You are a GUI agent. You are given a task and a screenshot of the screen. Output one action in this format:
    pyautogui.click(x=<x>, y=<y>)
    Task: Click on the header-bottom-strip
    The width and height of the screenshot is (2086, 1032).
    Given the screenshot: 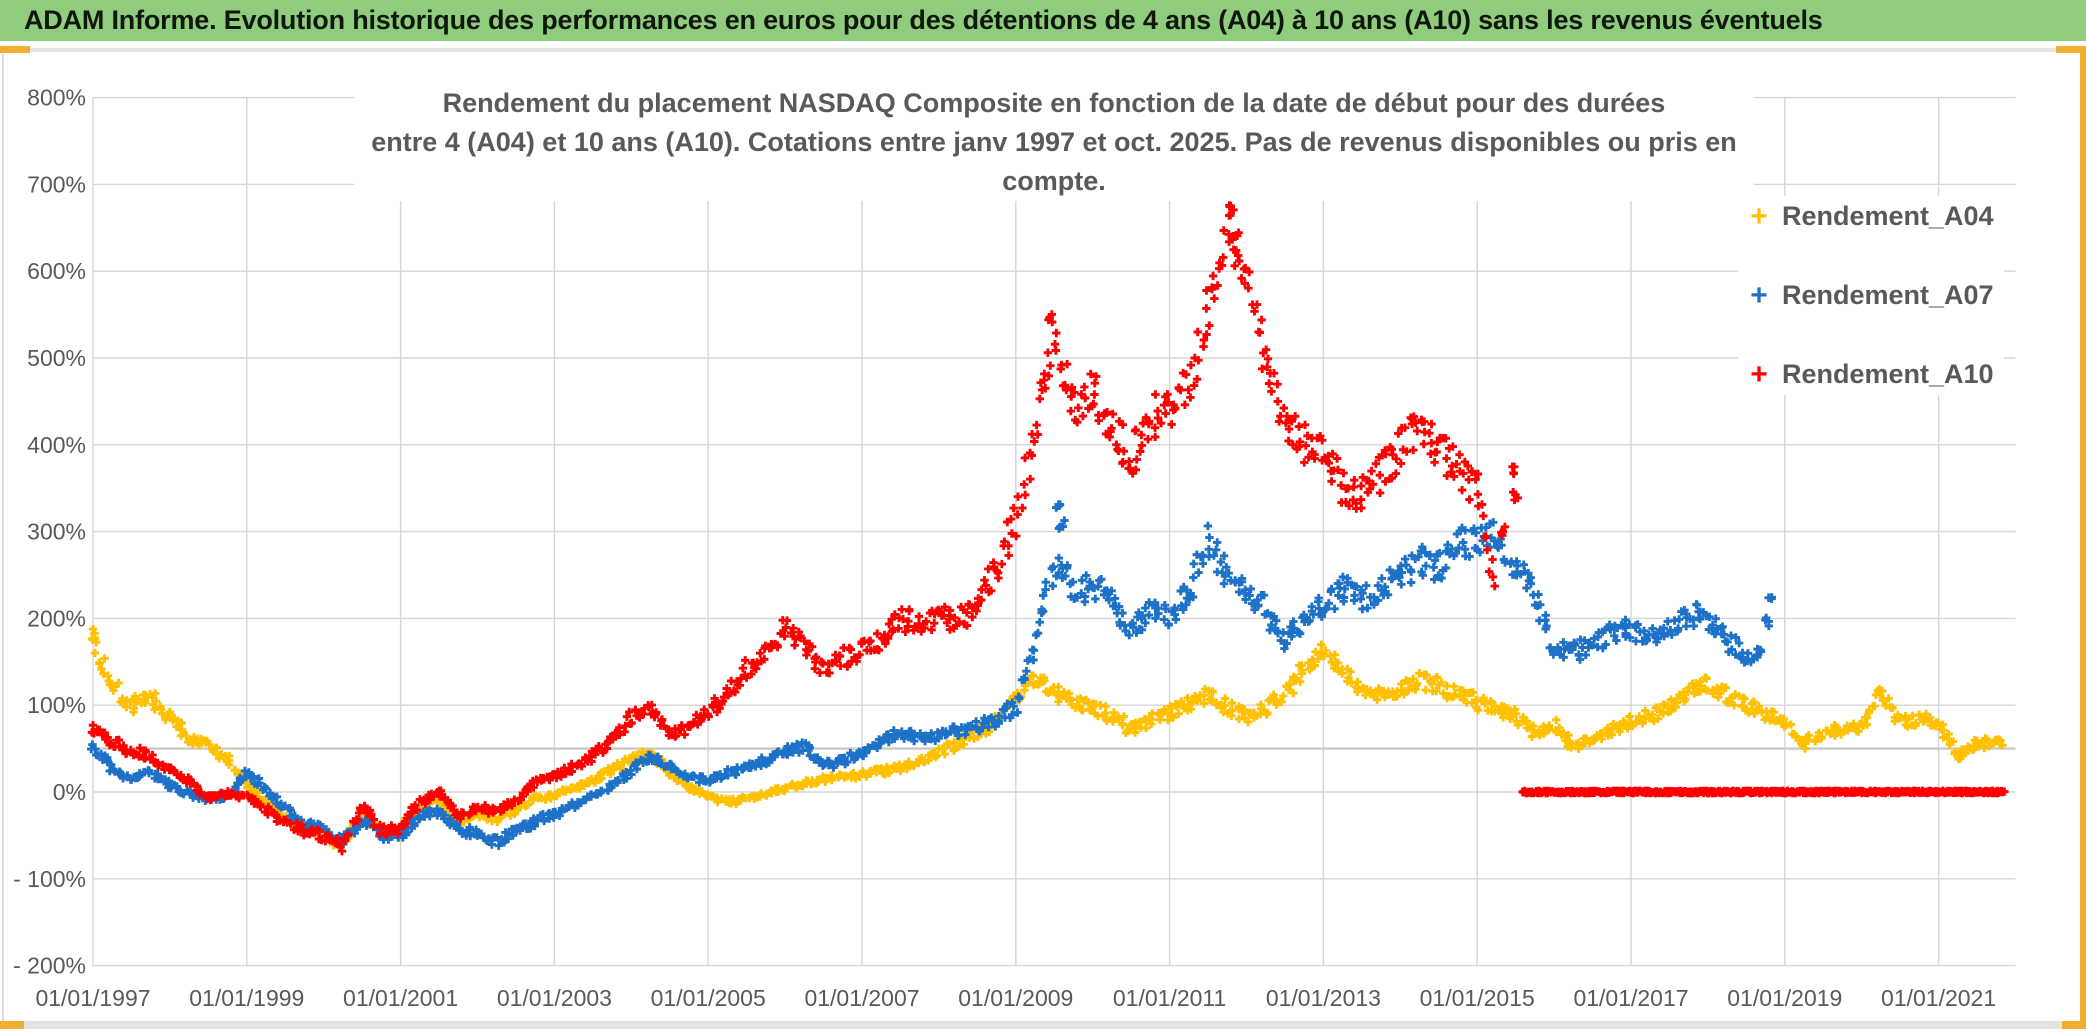 What is the action you would take?
    pyautogui.click(x=1043, y=49)
    